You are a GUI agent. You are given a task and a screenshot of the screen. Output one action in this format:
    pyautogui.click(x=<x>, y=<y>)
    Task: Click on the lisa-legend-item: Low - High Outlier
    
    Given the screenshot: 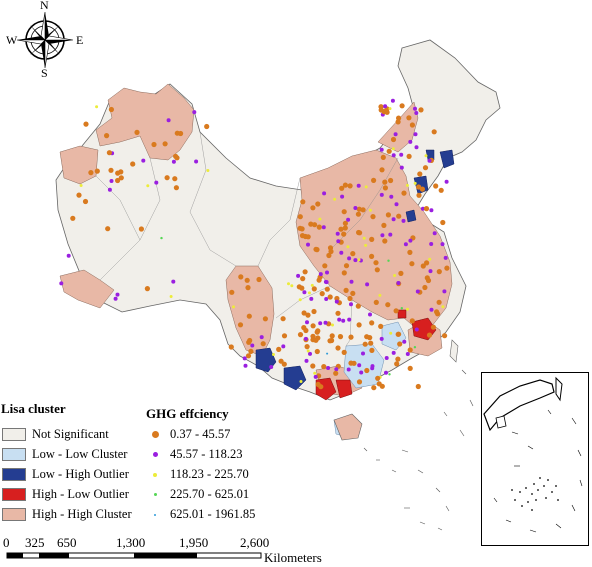 What is the action you would take?
    pyautogui.click(x=65, y=474)
    